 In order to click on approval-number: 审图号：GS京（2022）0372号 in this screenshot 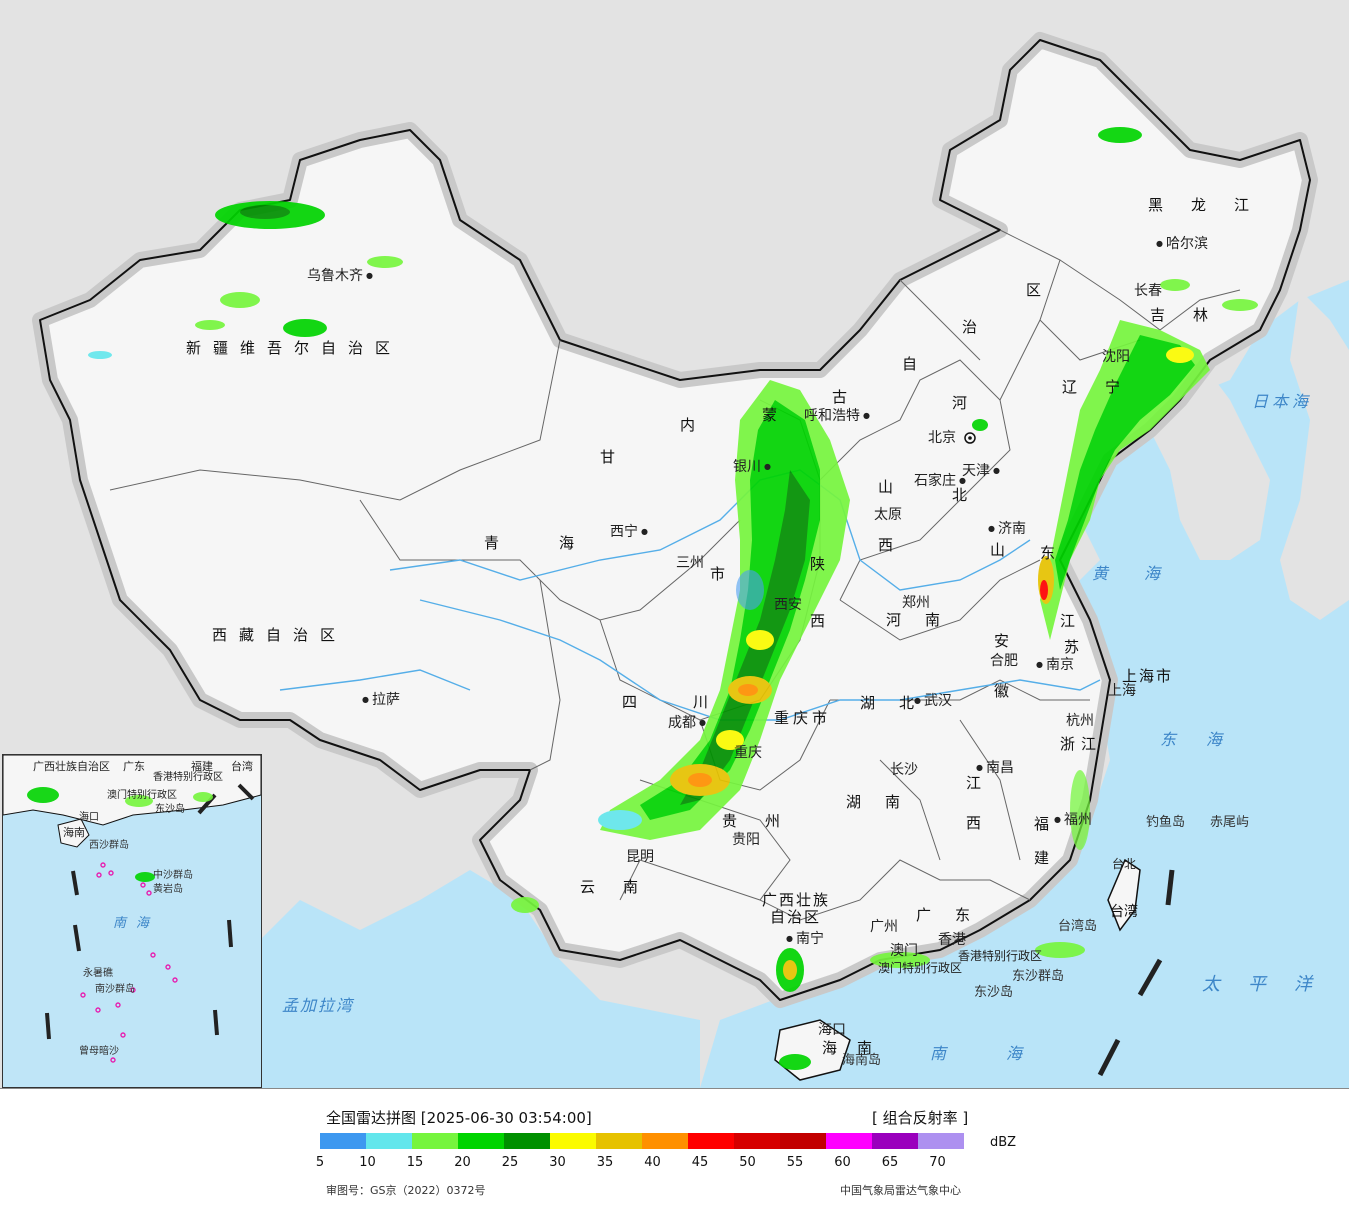, I will do `click(406, 1190)`.